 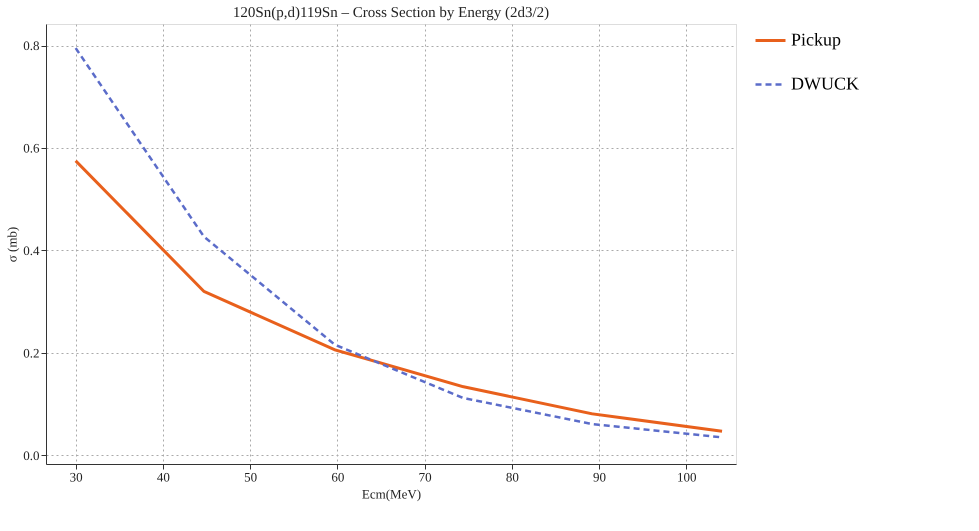 I want to click on y-tick-label: 0.6, so click(x=31, y=148).